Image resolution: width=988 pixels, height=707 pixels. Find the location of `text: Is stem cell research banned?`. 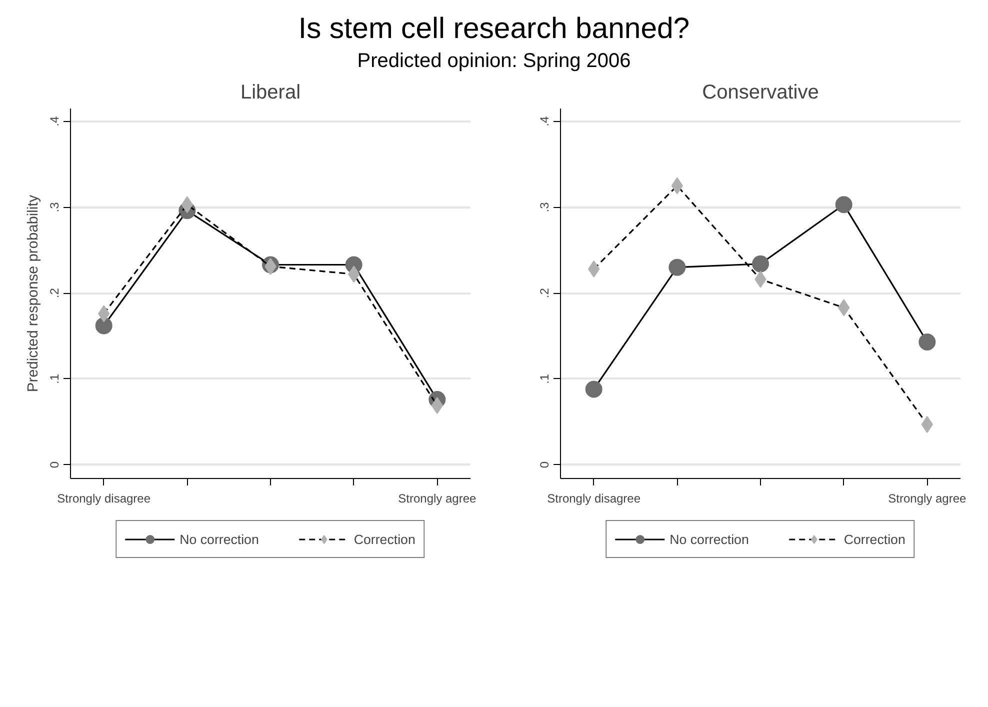

text: Is stem cell research banned? is located at coordinates (494, 29).